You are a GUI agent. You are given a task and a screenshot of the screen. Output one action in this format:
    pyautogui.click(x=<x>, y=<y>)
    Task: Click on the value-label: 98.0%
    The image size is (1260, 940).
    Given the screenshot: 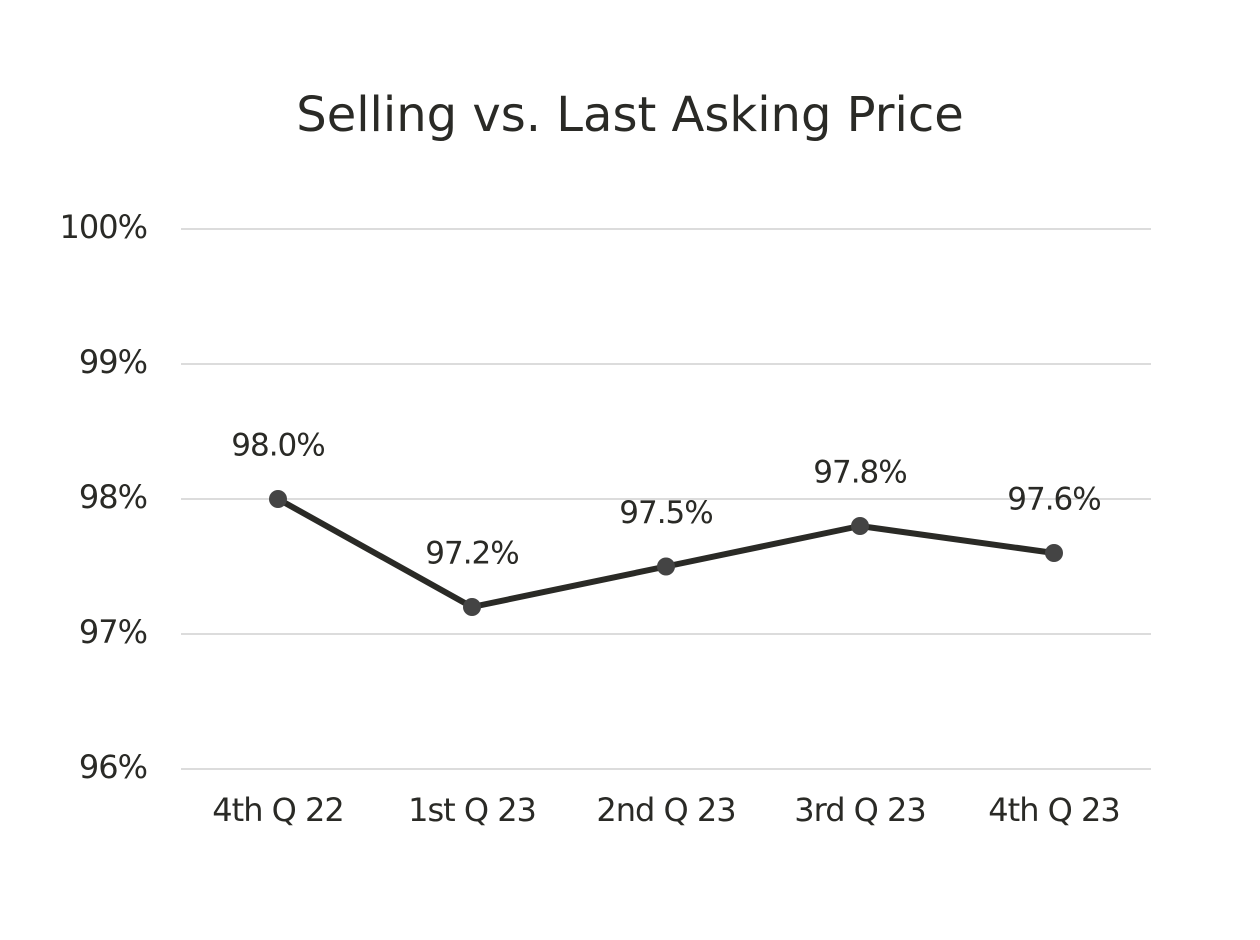 What is the action you would take?
    pyautogui.click(x=277, y=446)
    